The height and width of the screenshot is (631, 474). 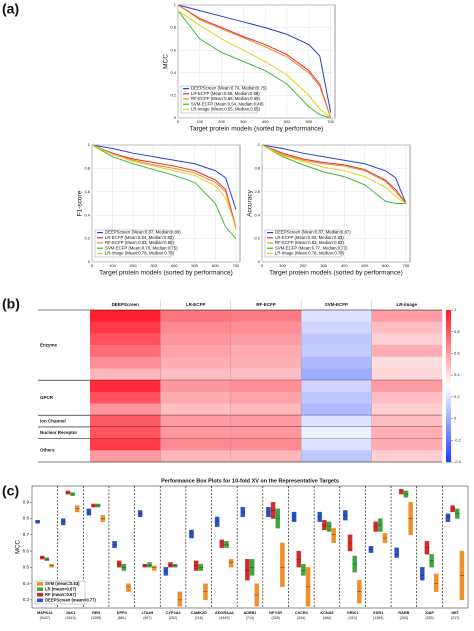 I want to click on x-tick-count: (484), so click(x=327, y=618).